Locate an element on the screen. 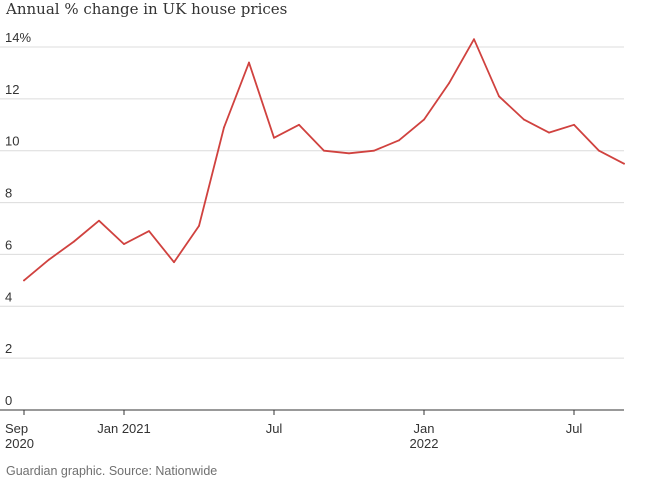 This screenshot has width=651, height=480. y-tick-label: 10 is located at coordinates (12, 141).